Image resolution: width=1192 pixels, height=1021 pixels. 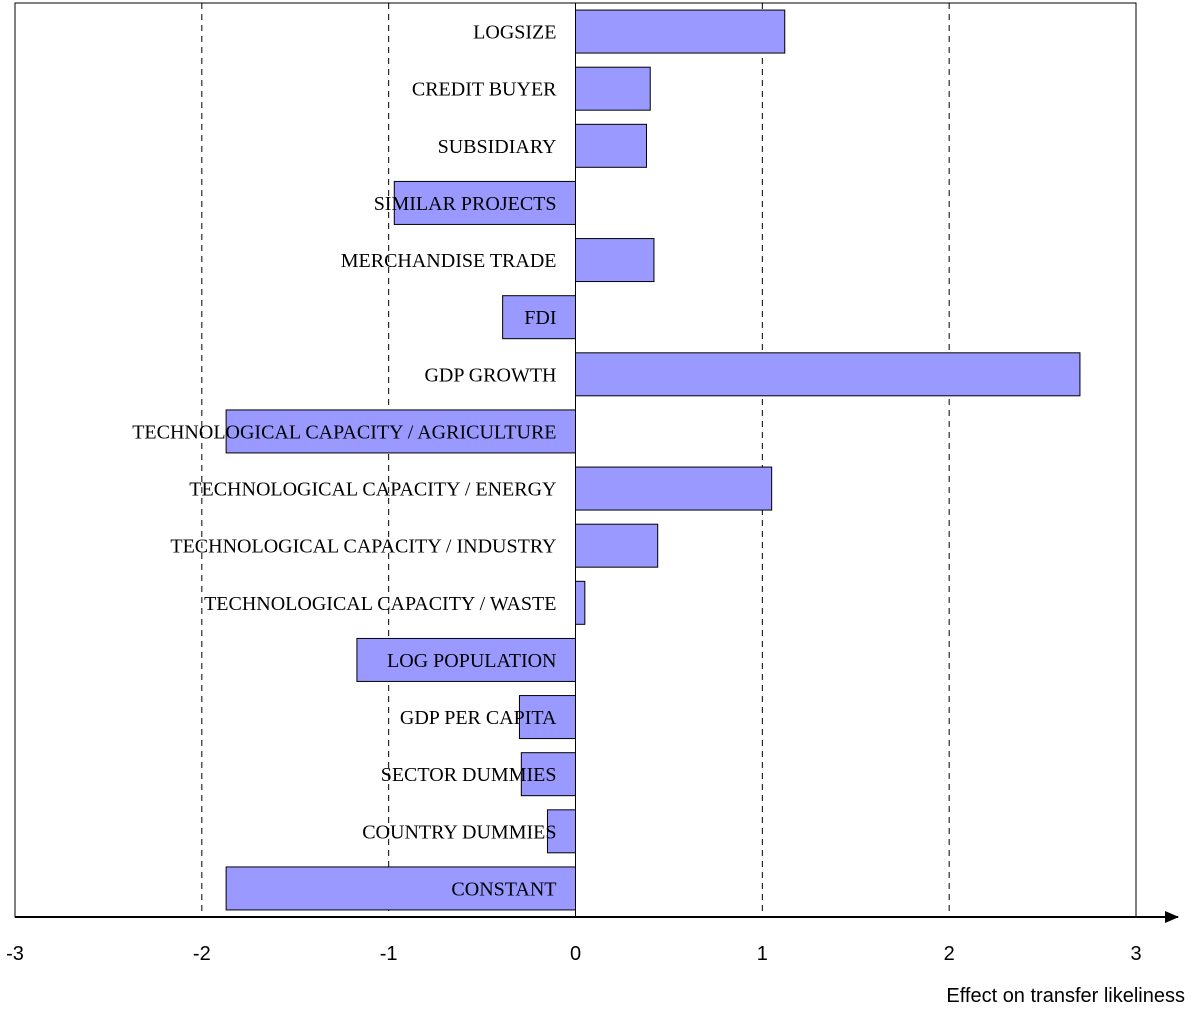 I want to click on x-tick-label: 0, so click(x=575, y=954).